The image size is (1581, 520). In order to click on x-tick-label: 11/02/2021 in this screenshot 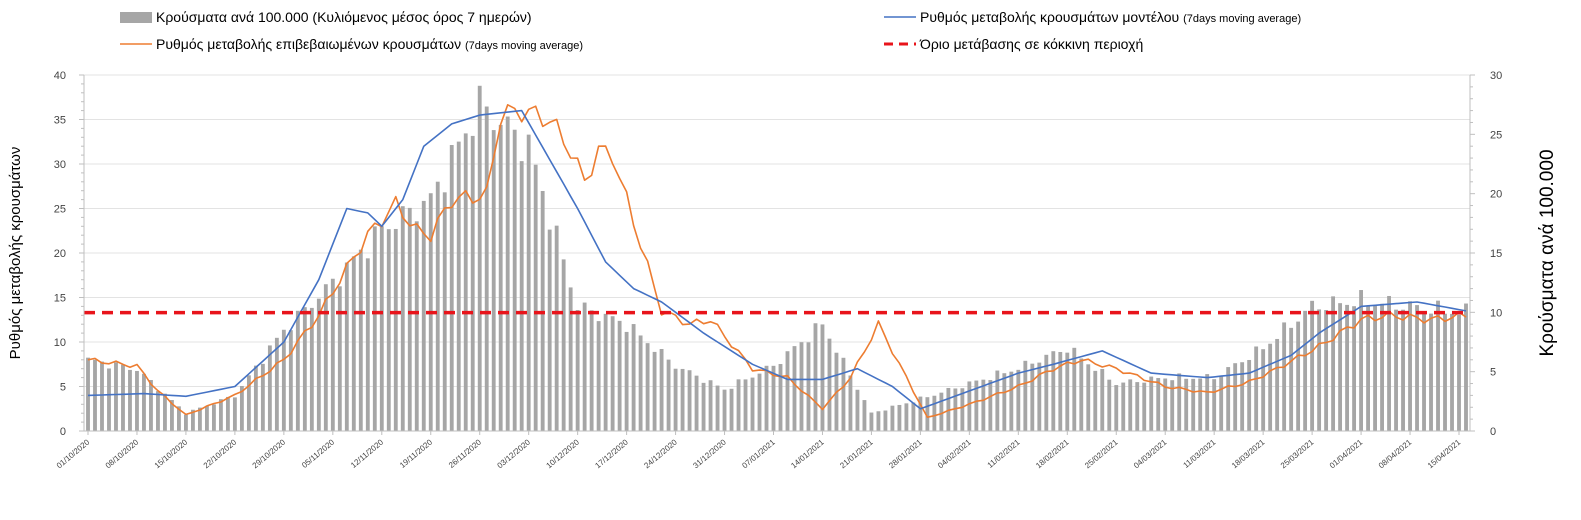, I will do `click(1004, 453)`.